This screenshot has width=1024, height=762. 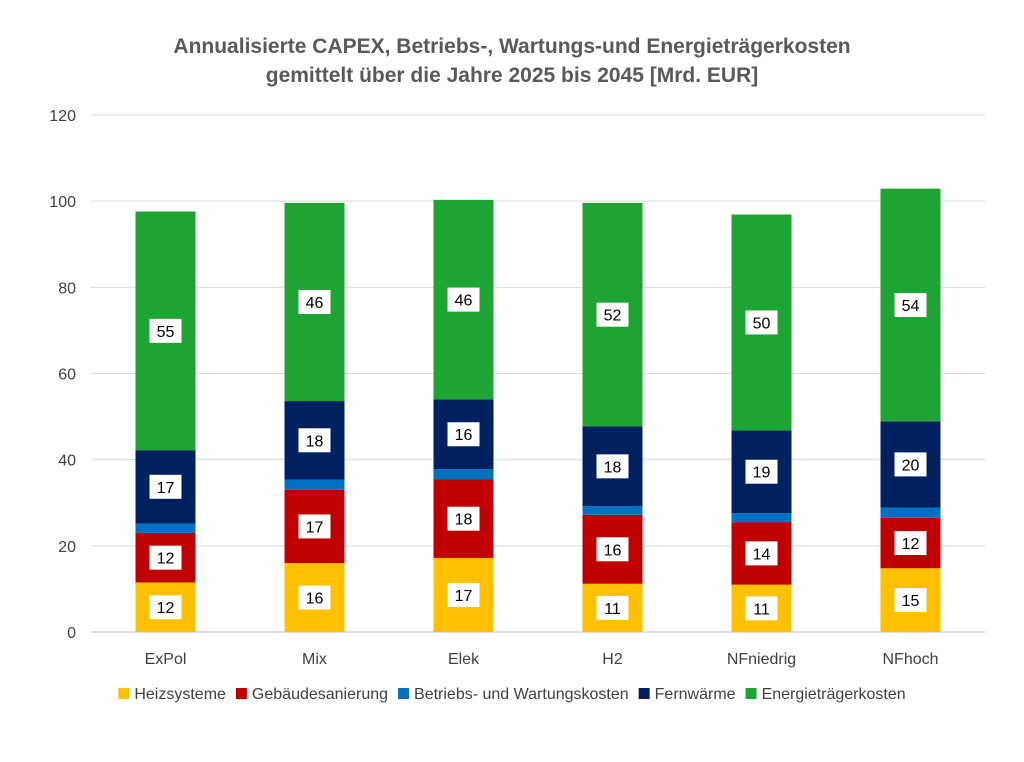 I want to click on data-label-text: 55, so click(x=166, y=332).